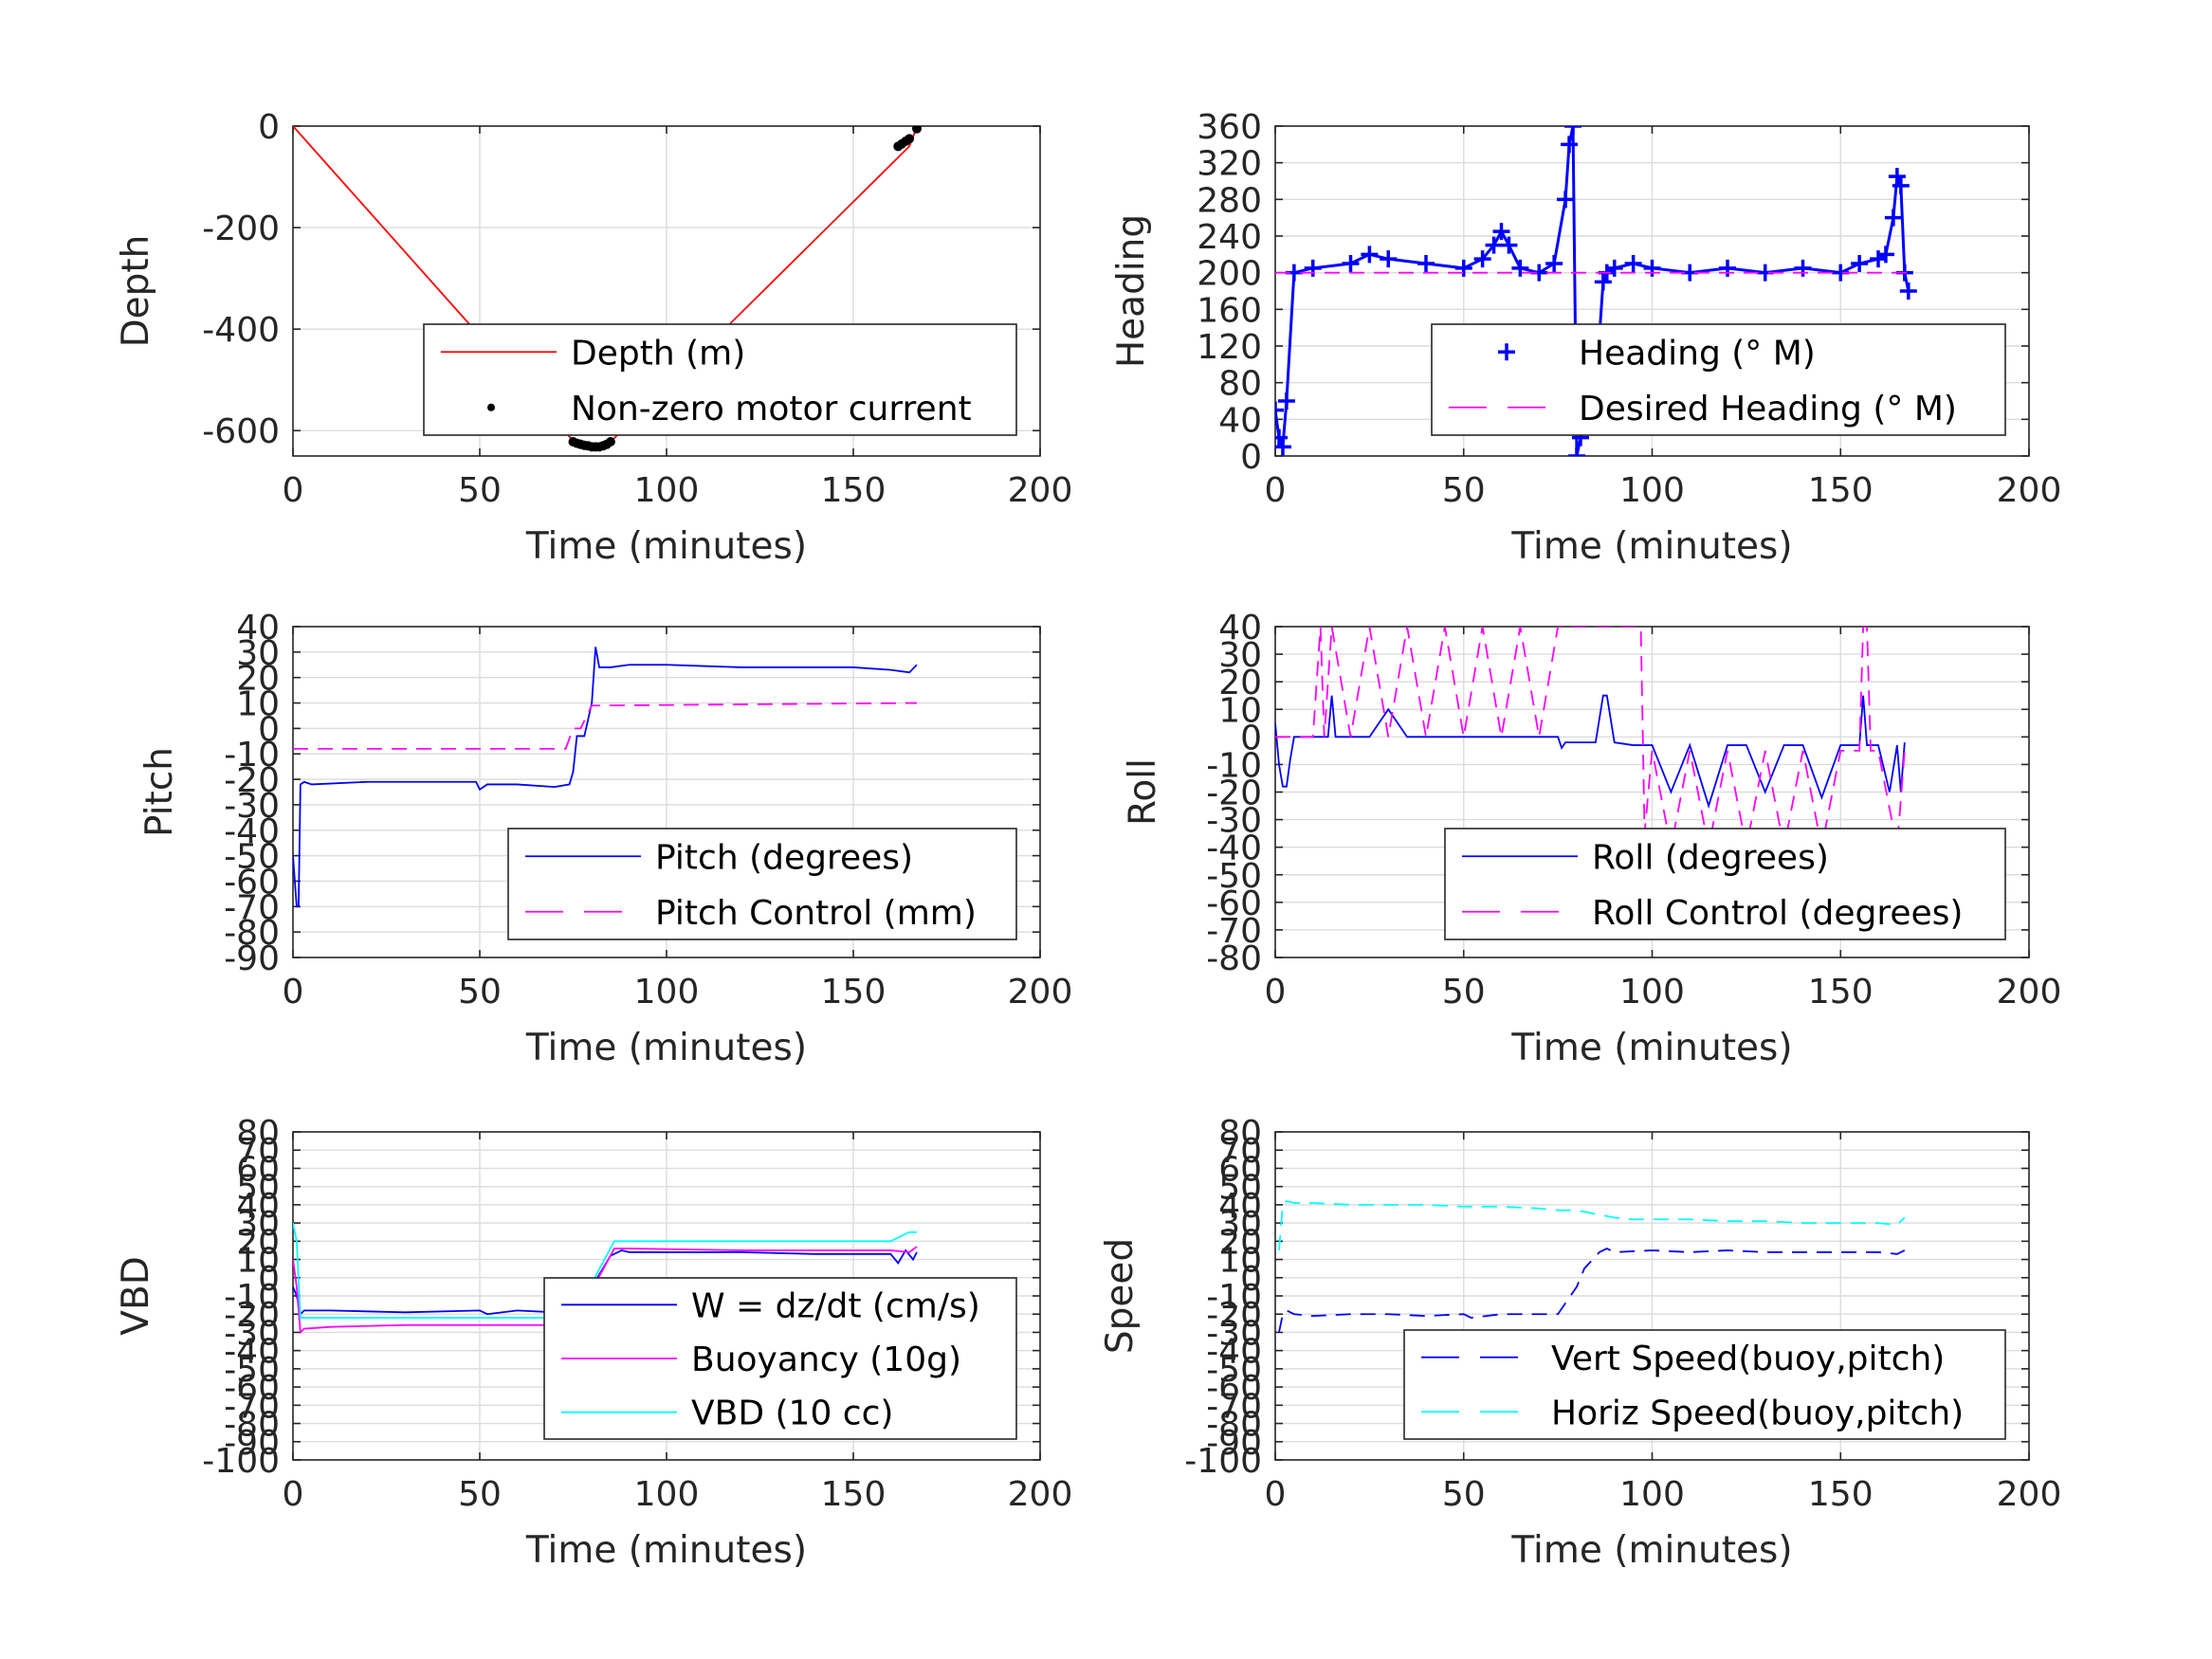 This screenshot has width=2212, height=1659. I want to click on y-tick-label: -90, so click(252, 1443).